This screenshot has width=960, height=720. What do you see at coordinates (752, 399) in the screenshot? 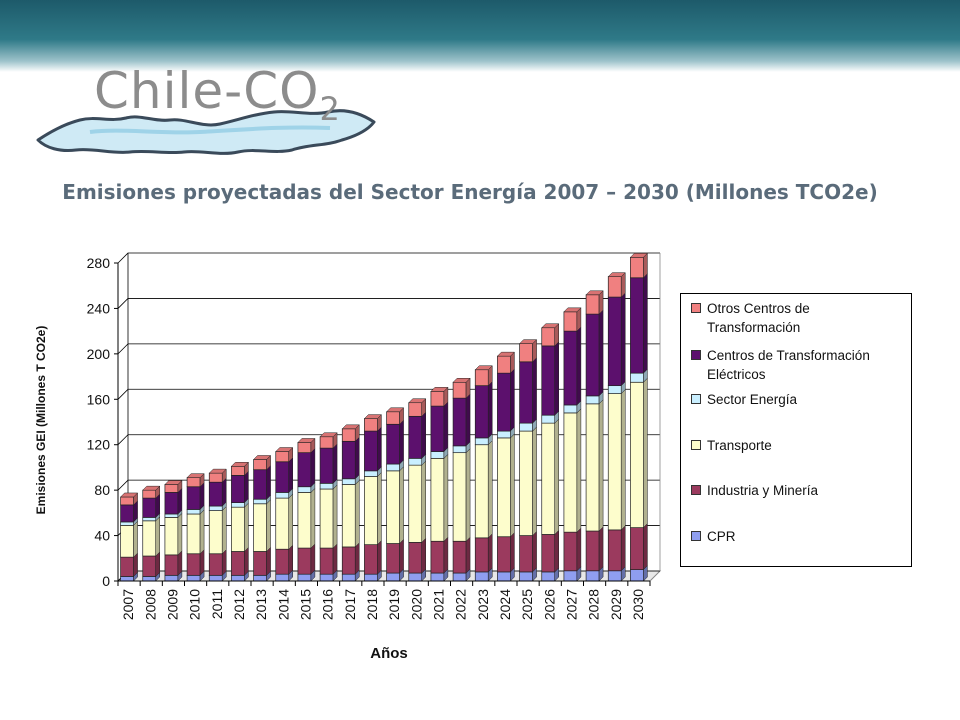
I see `legend-label: Sector Energía` at bounding box center [752, 399].